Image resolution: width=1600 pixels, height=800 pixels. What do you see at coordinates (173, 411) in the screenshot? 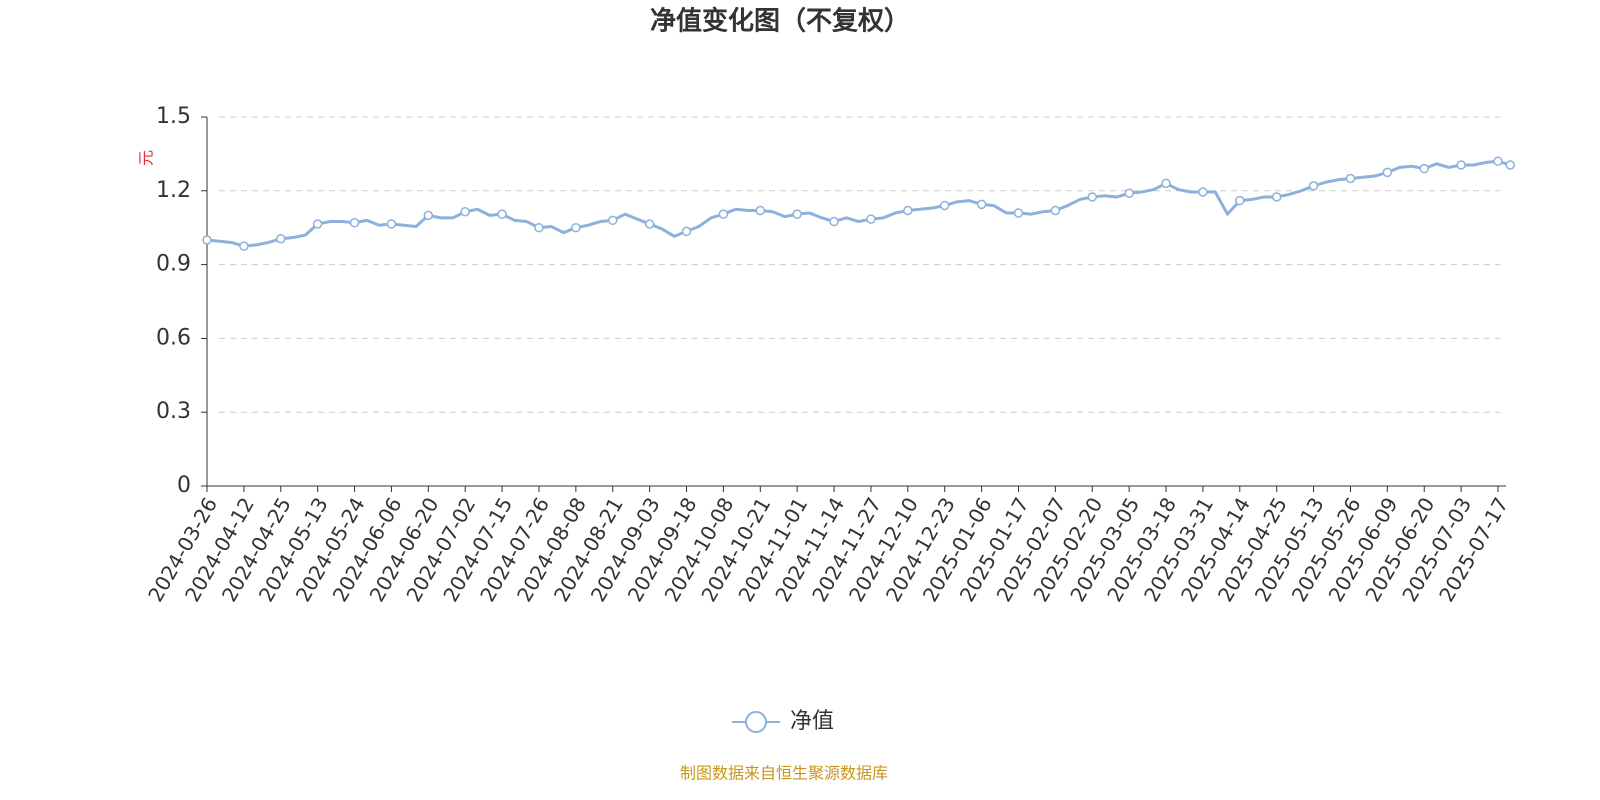
I see `y-tick-label: 0.3` at bounding box center [173, 411].